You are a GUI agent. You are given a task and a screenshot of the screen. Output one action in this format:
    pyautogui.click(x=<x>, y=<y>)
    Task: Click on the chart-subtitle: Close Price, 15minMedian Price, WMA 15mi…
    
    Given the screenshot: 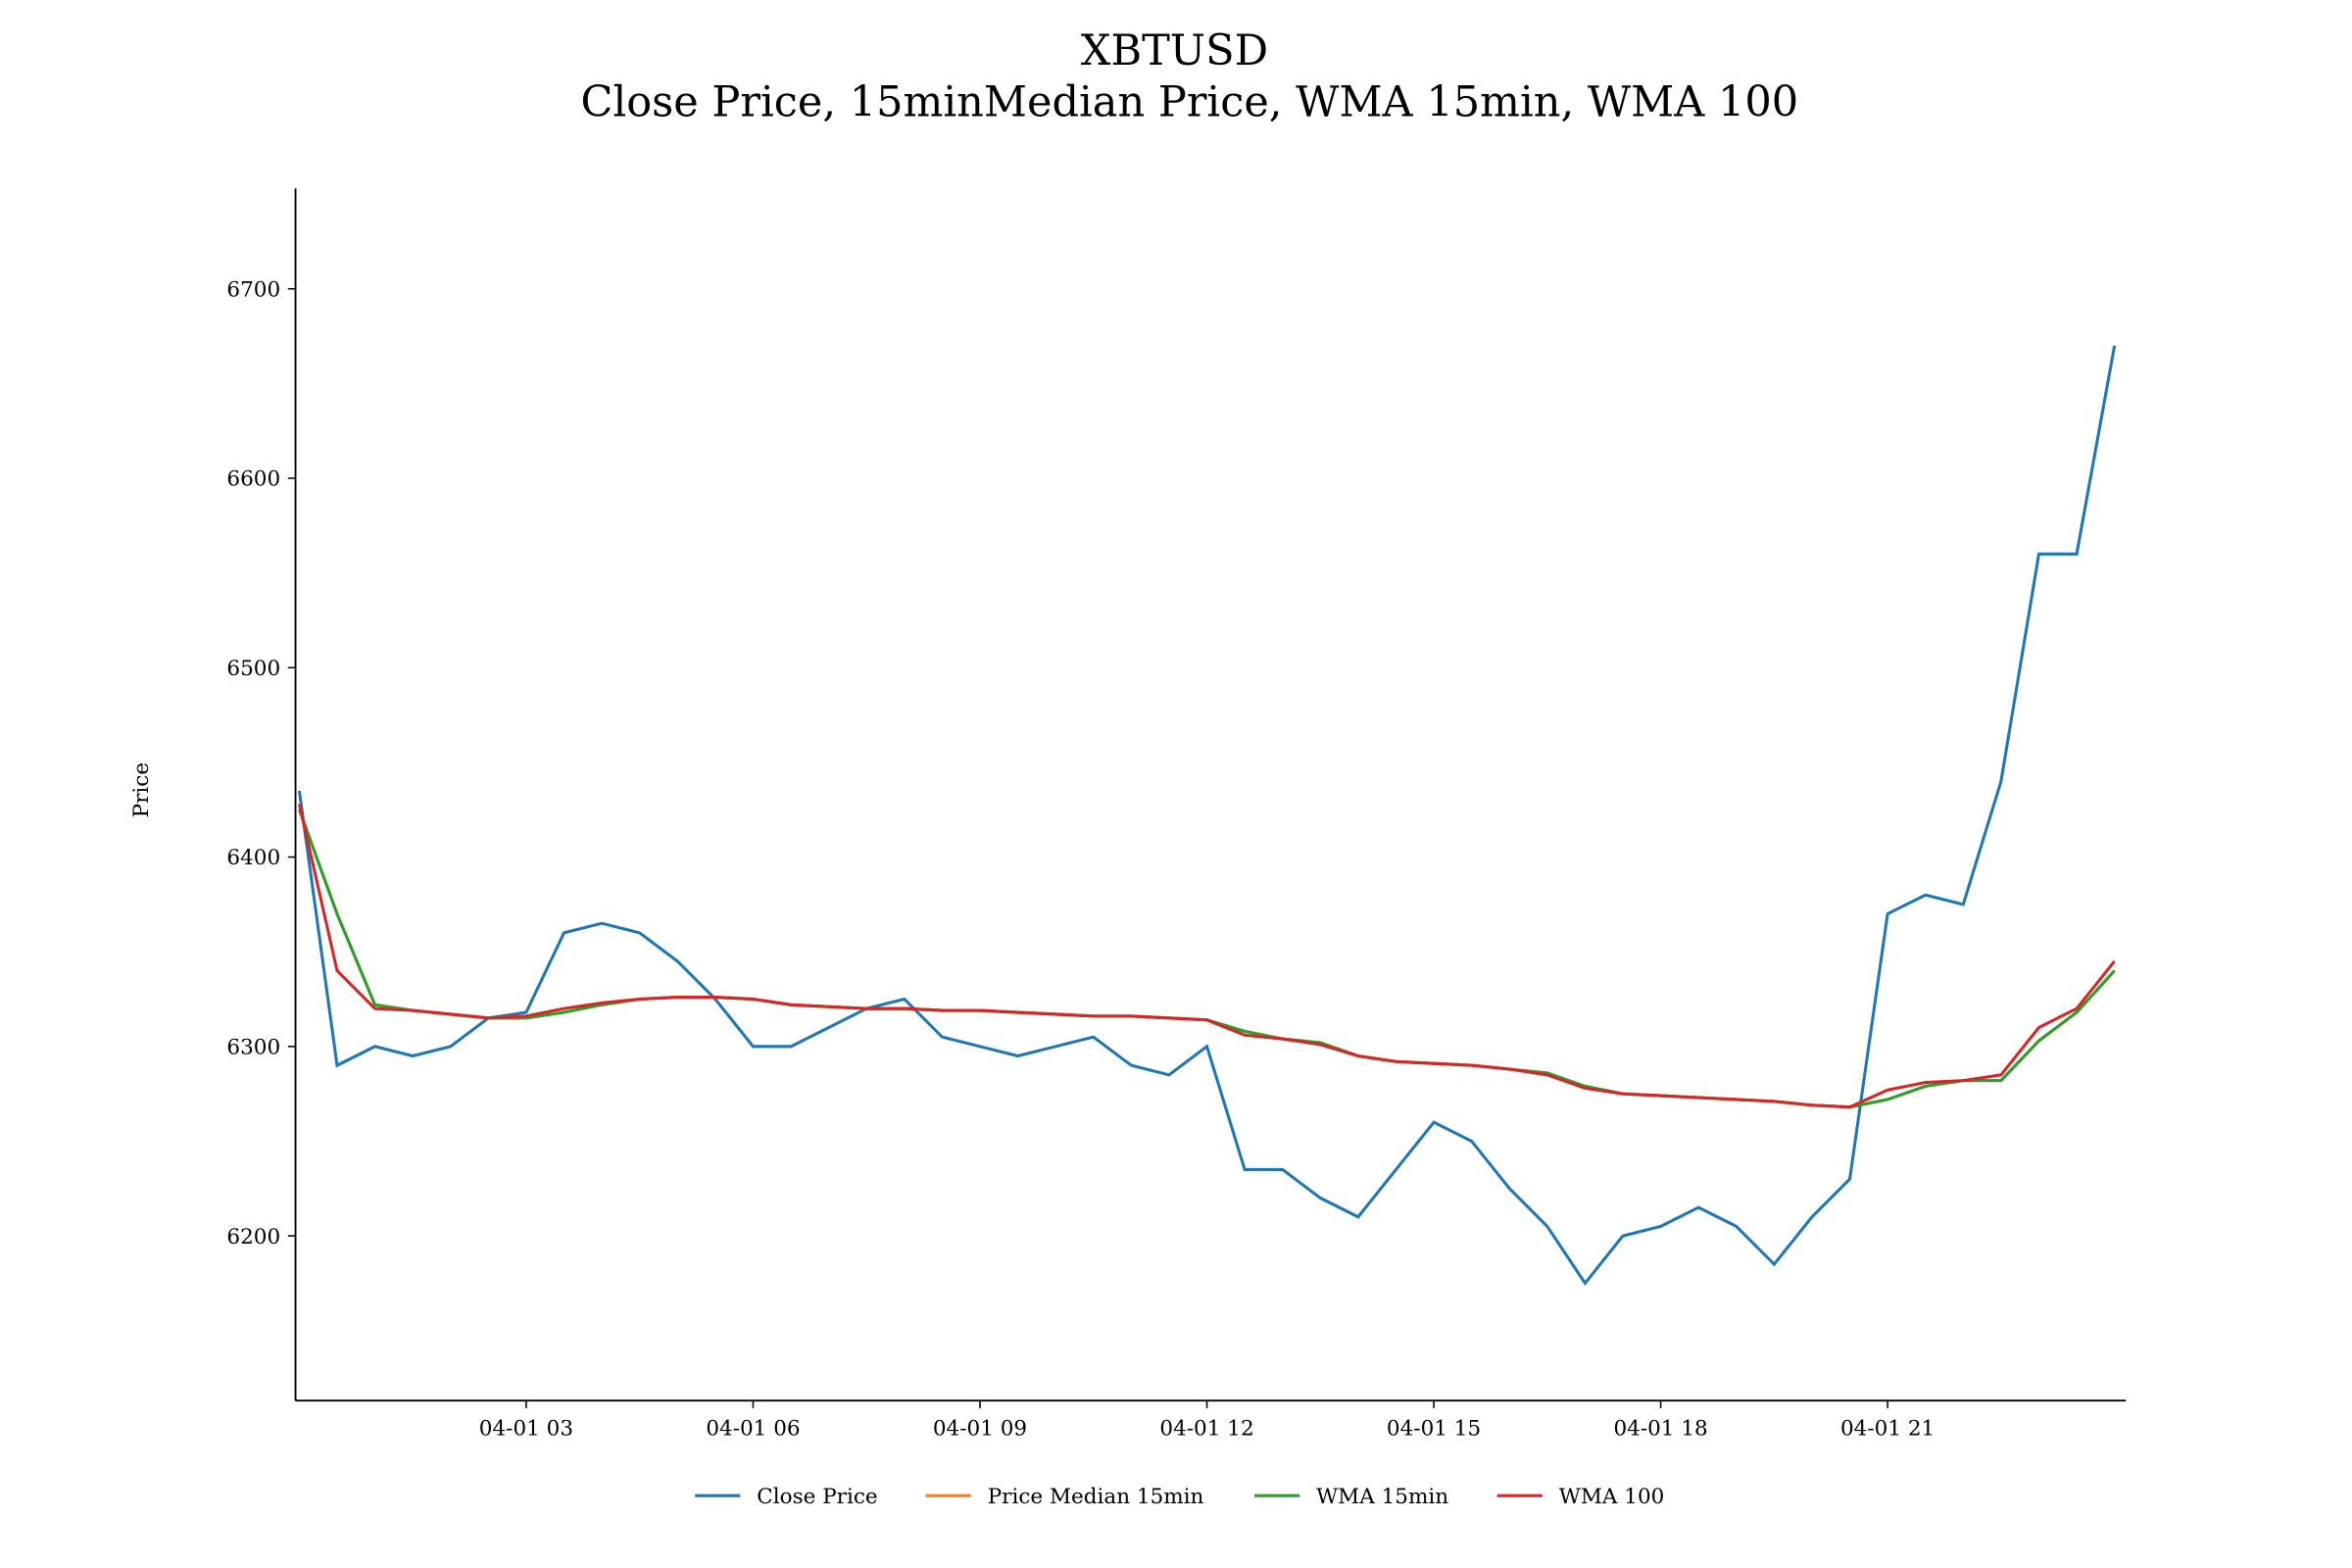 What is the action you would take?
    pyautogui.click(x=1190, y=101)
    